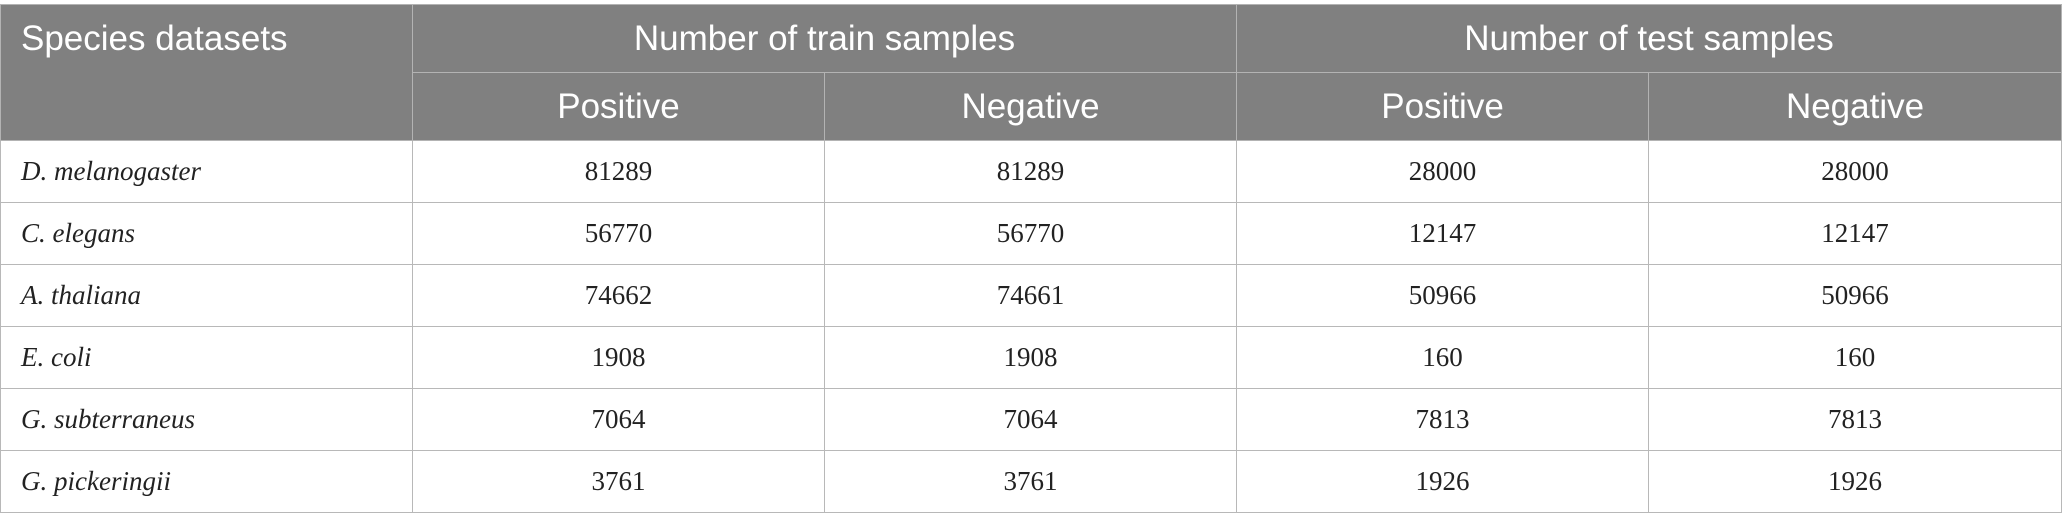 This screenshot has width=2062, height=528. I want to click on test-negative-cell: 160, so click(1855, 357).